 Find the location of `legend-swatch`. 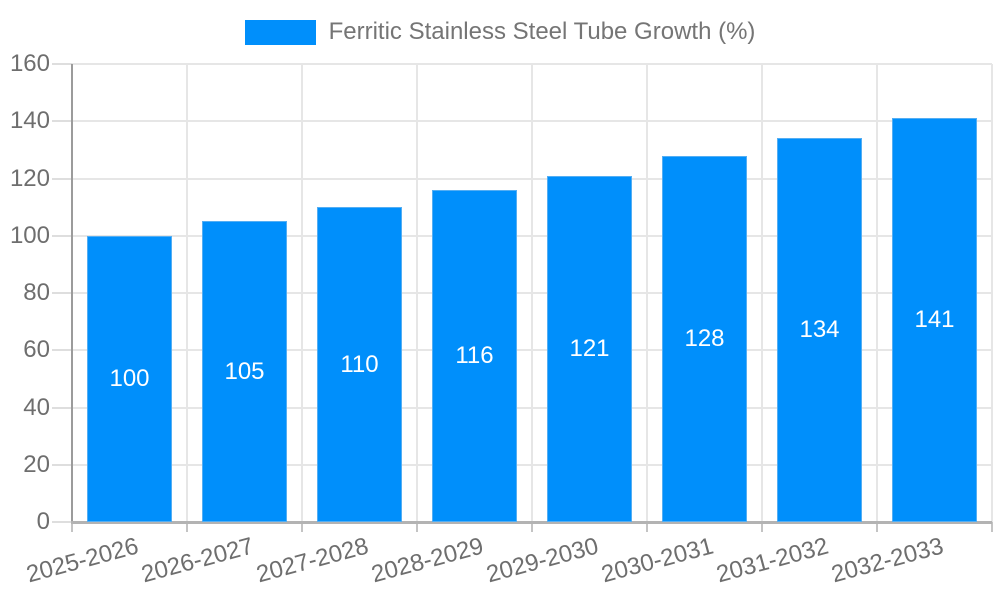

legend-swatch is located at coordinates (280, 32).